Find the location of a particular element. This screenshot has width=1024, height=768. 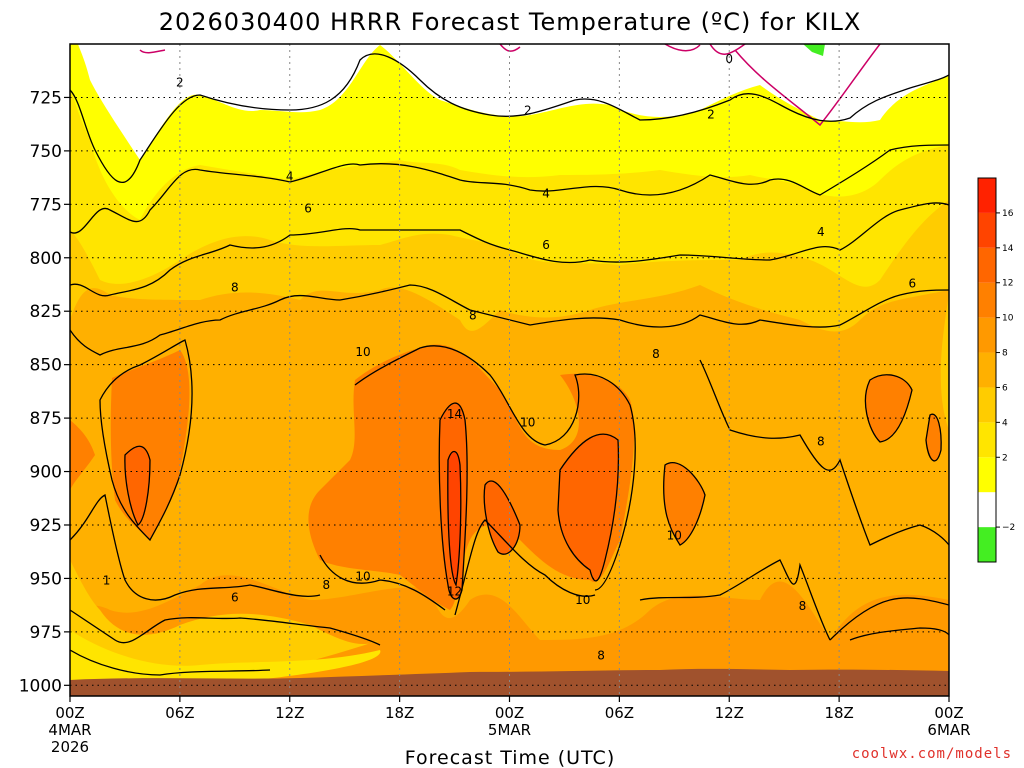

colorbar-tick-label: 6 is located at coordinates (1005, 388).